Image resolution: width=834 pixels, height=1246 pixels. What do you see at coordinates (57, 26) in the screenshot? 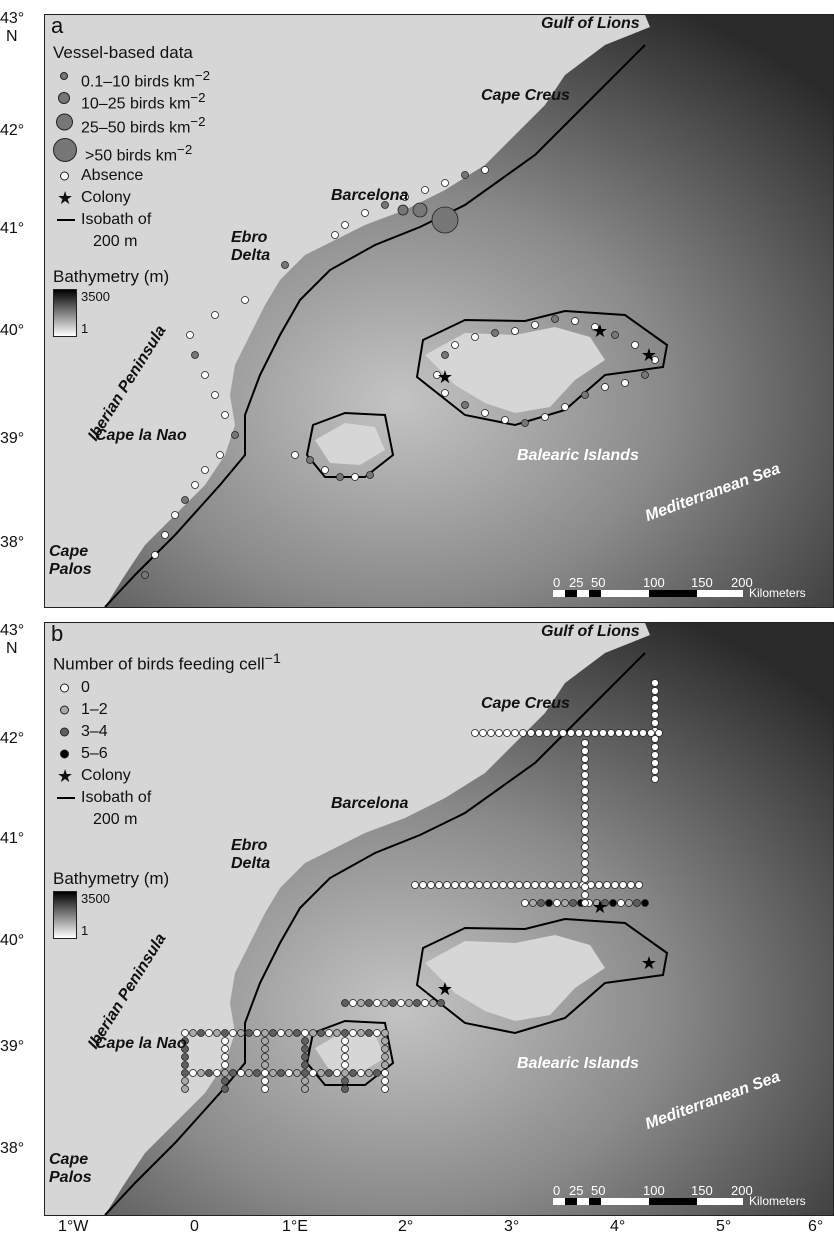
I see `panel-letter: a` at bounding box center [57, 26].